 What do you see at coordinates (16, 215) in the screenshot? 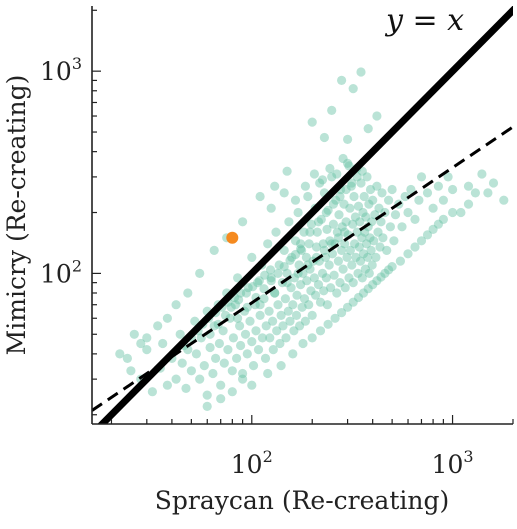
I see `y-axis-title: Mimicry (Re-creating)` at bounding box center [16, 215].